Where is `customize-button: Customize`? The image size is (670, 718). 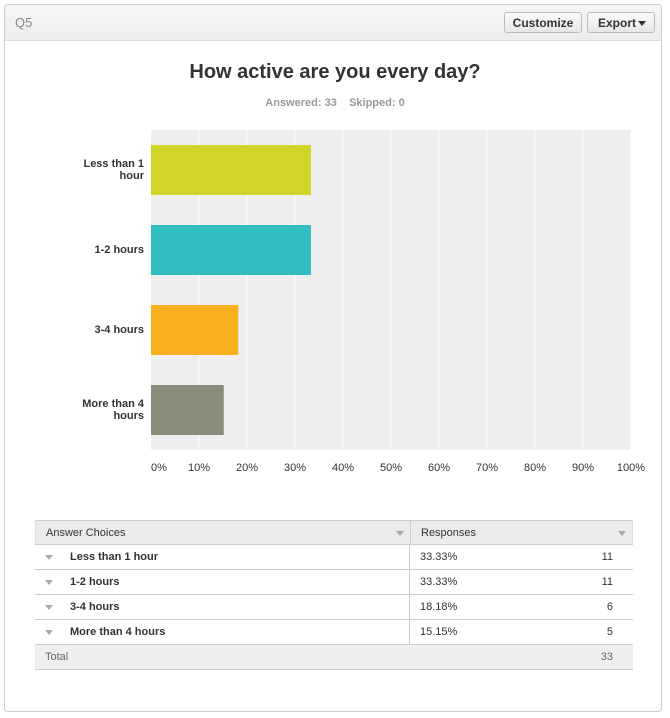 customize-button: Customize is located at coordinates (543, 22).